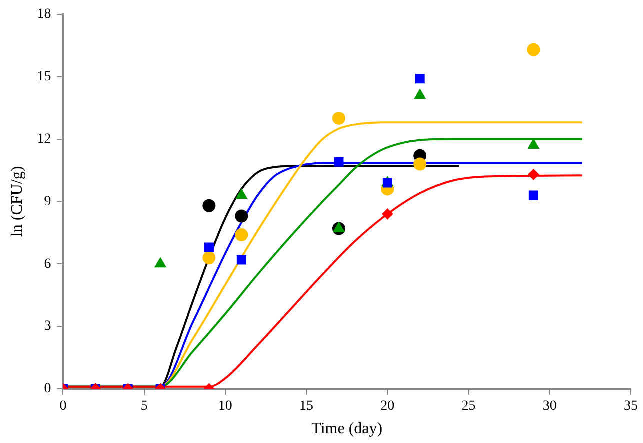  Describe the element at coordinates (549, 406) in the screenshot. I see `x-tick-label: 30` at that location.